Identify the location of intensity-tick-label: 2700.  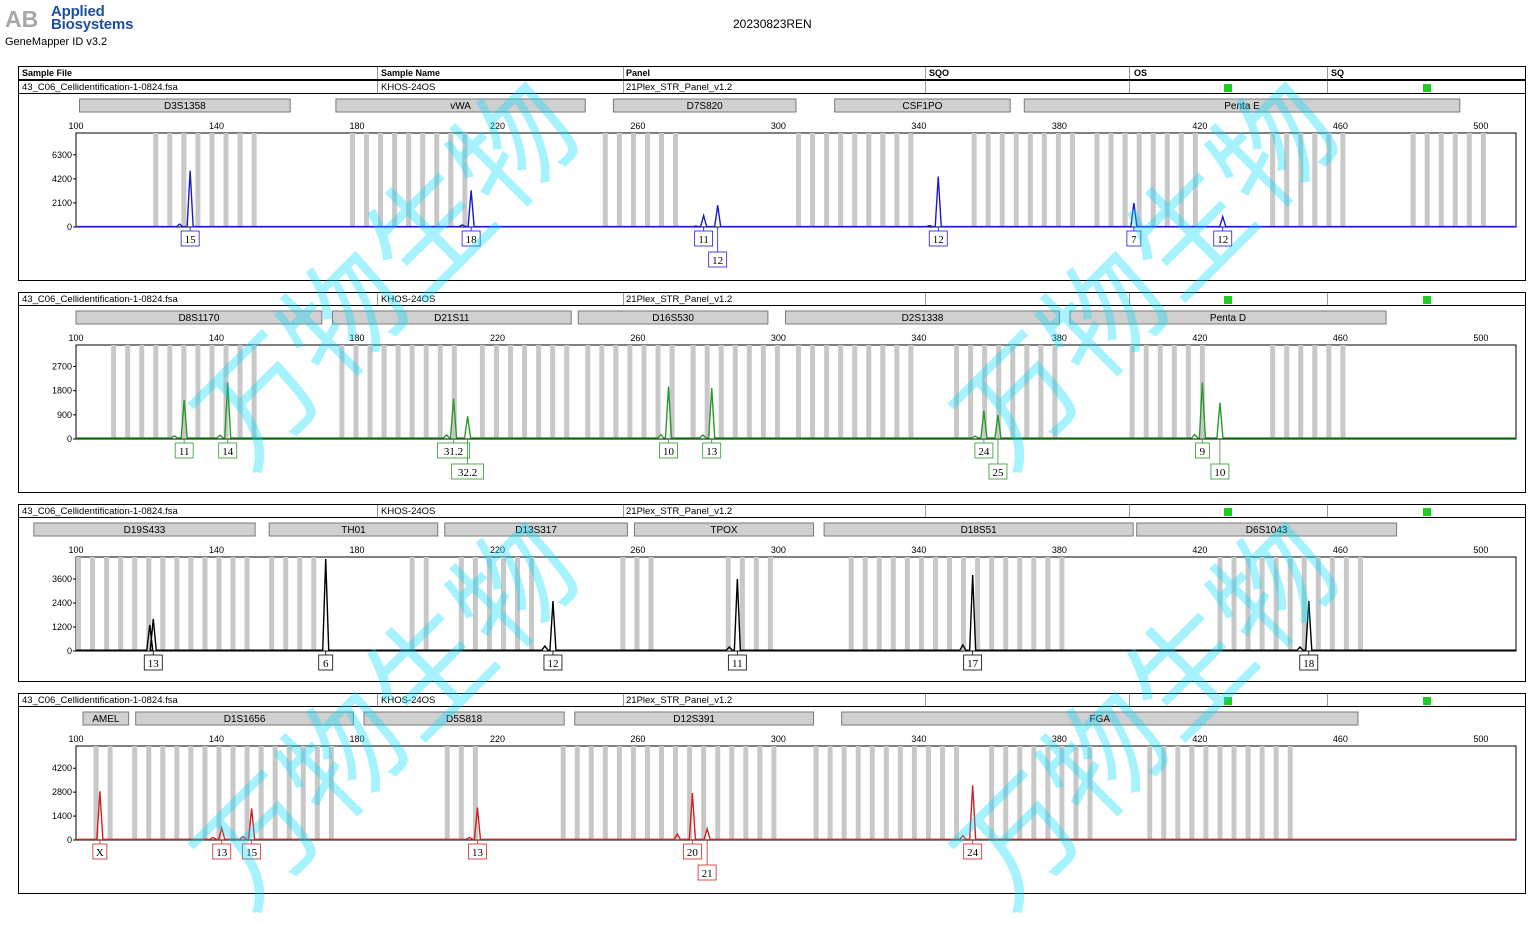
(62, 366).